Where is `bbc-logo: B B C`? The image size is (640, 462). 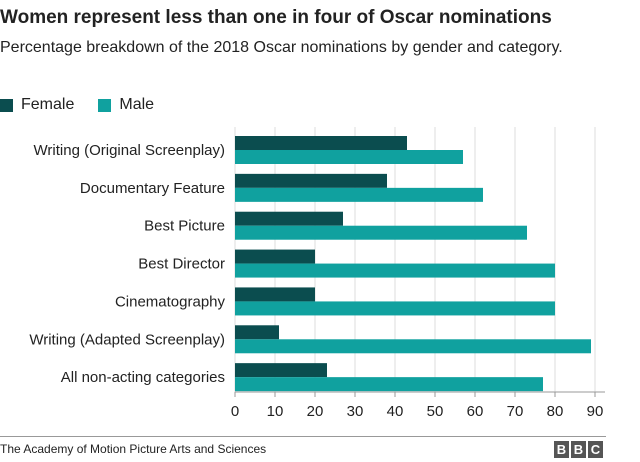
bbc-logo: B B C is located at coordinates (577, 449).